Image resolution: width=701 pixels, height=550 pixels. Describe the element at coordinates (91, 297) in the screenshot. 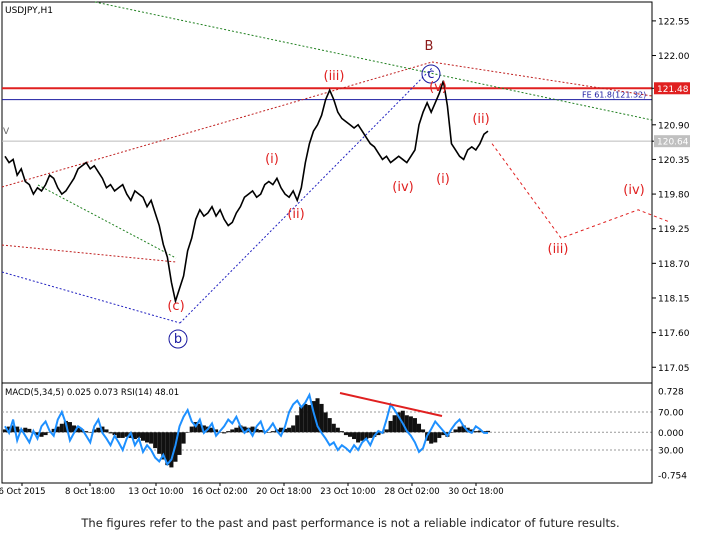

I see `channel-line-bottom` at that location.